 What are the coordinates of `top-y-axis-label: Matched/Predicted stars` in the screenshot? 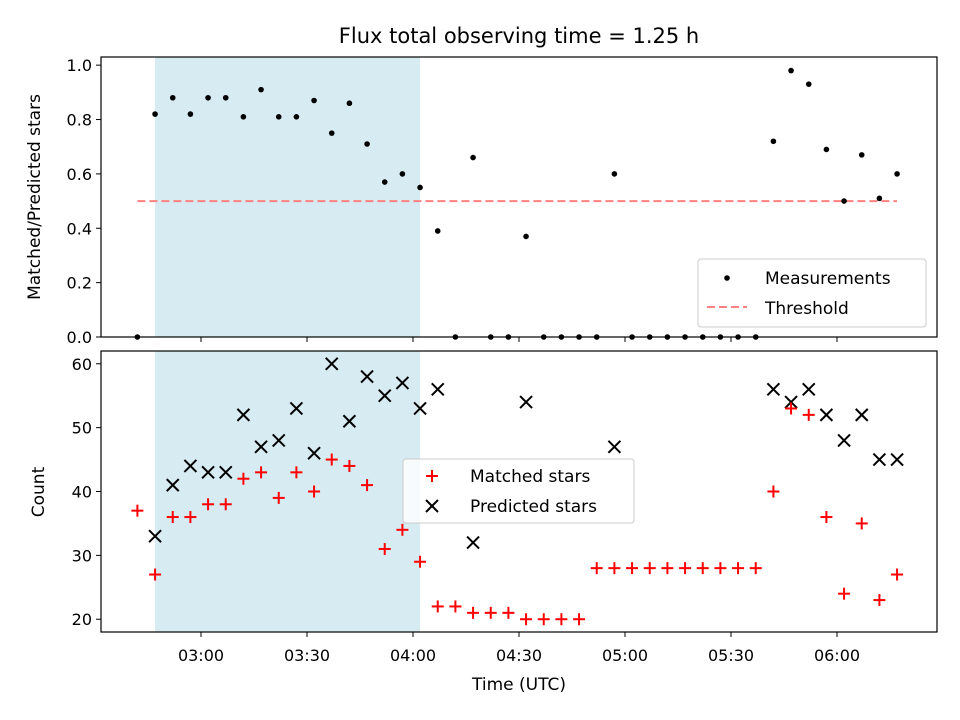 It's located at (35, 197).